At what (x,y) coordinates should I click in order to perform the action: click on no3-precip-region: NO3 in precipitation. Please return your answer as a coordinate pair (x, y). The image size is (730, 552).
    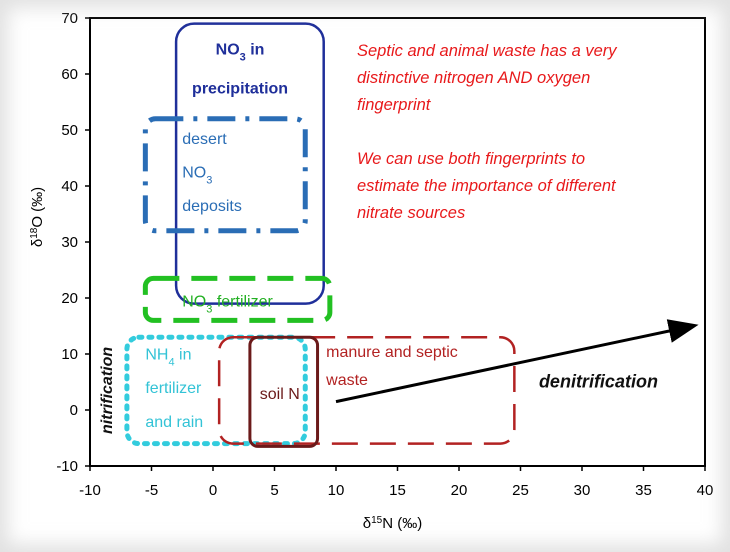
    Looking at the image, I should click on (249, 163).